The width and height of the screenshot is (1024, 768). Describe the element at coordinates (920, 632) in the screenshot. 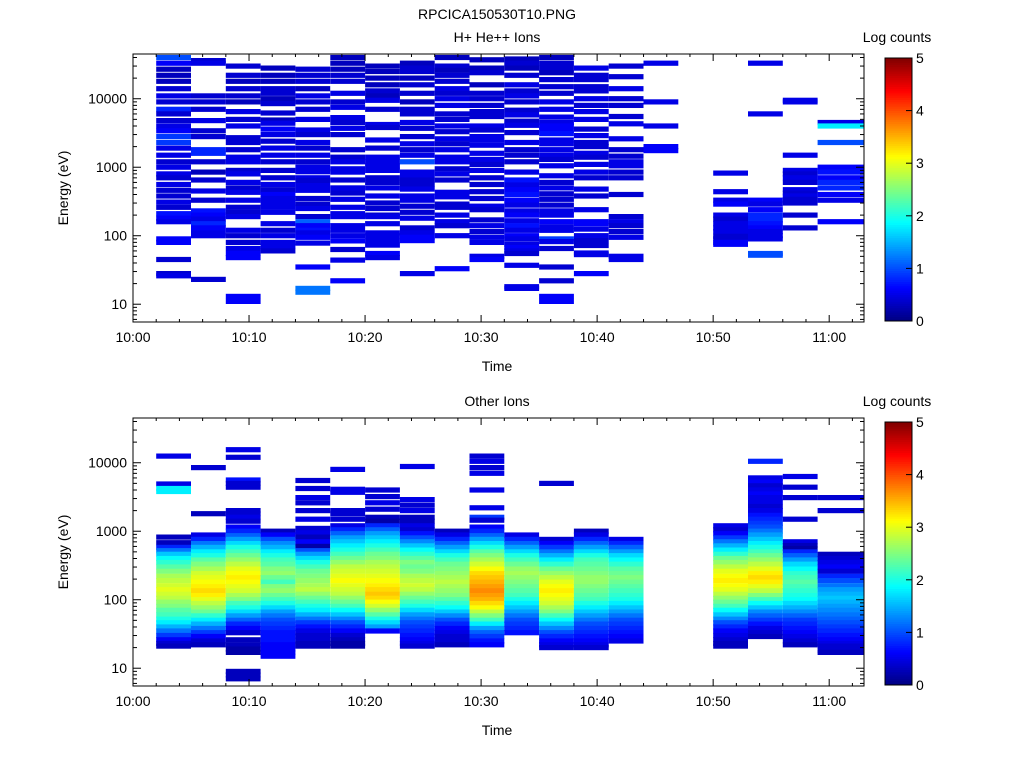

I see `colorbar-tick-label: 1` at that location.